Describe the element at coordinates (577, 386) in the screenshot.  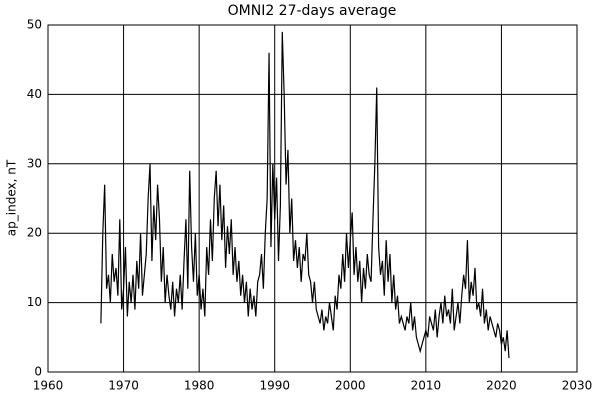
I see `x-tick-label: 2030` at that location.